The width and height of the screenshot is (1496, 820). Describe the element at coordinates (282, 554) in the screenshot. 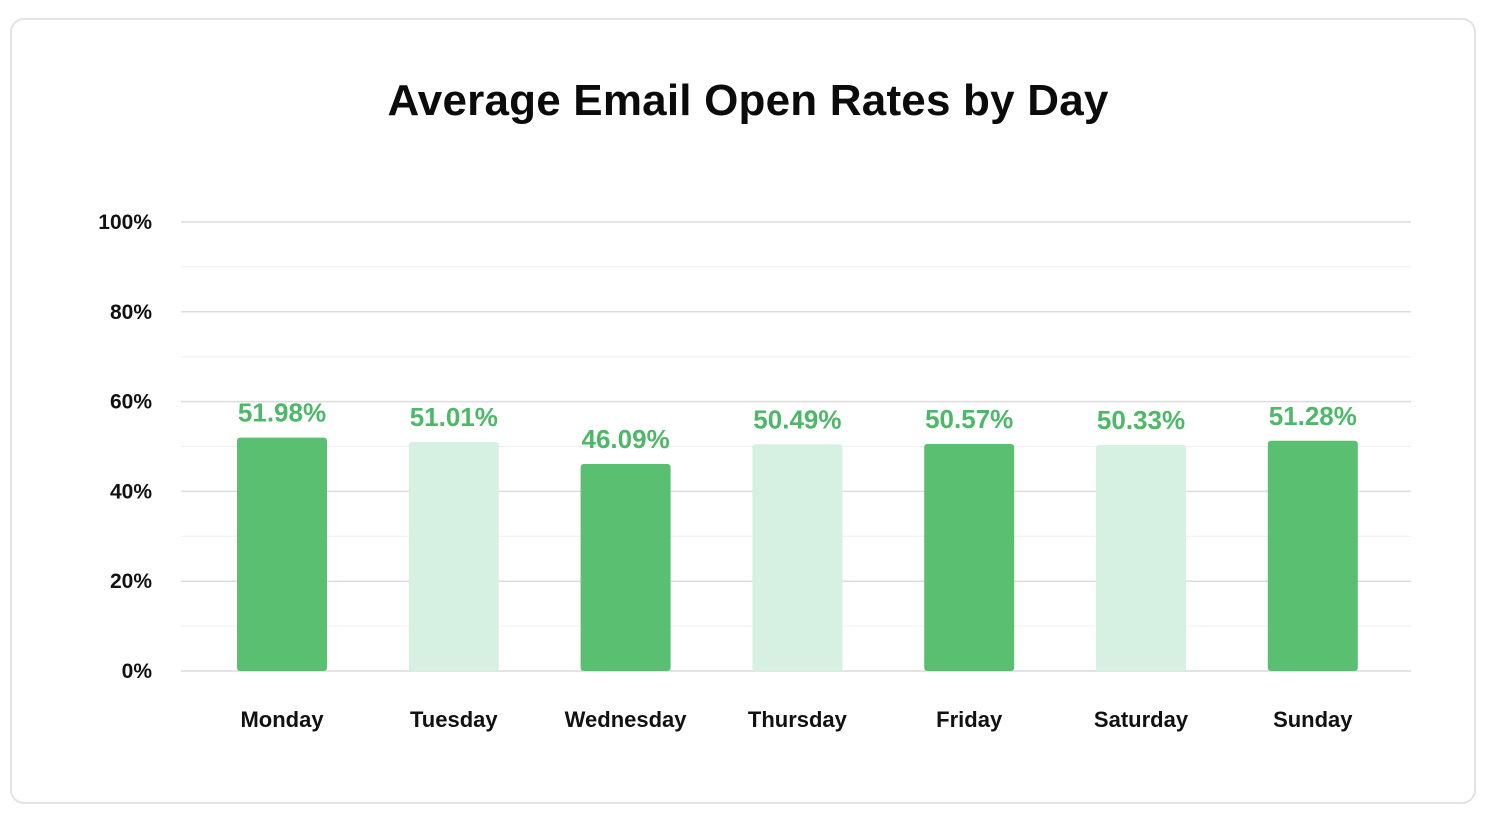

I see `bar-monday` at that location.